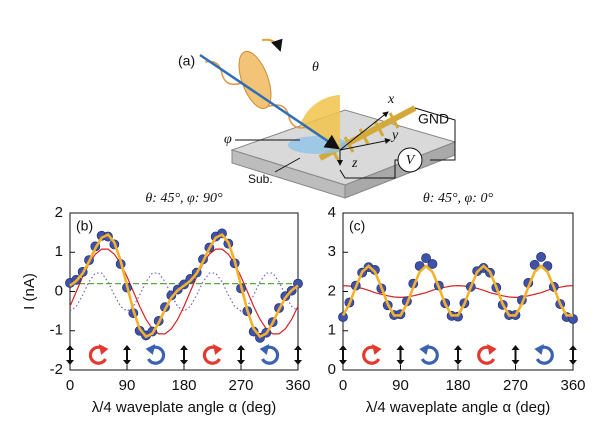 This screenshot has height=434, width=610. I want to click on y-axis, so click(365, 144).